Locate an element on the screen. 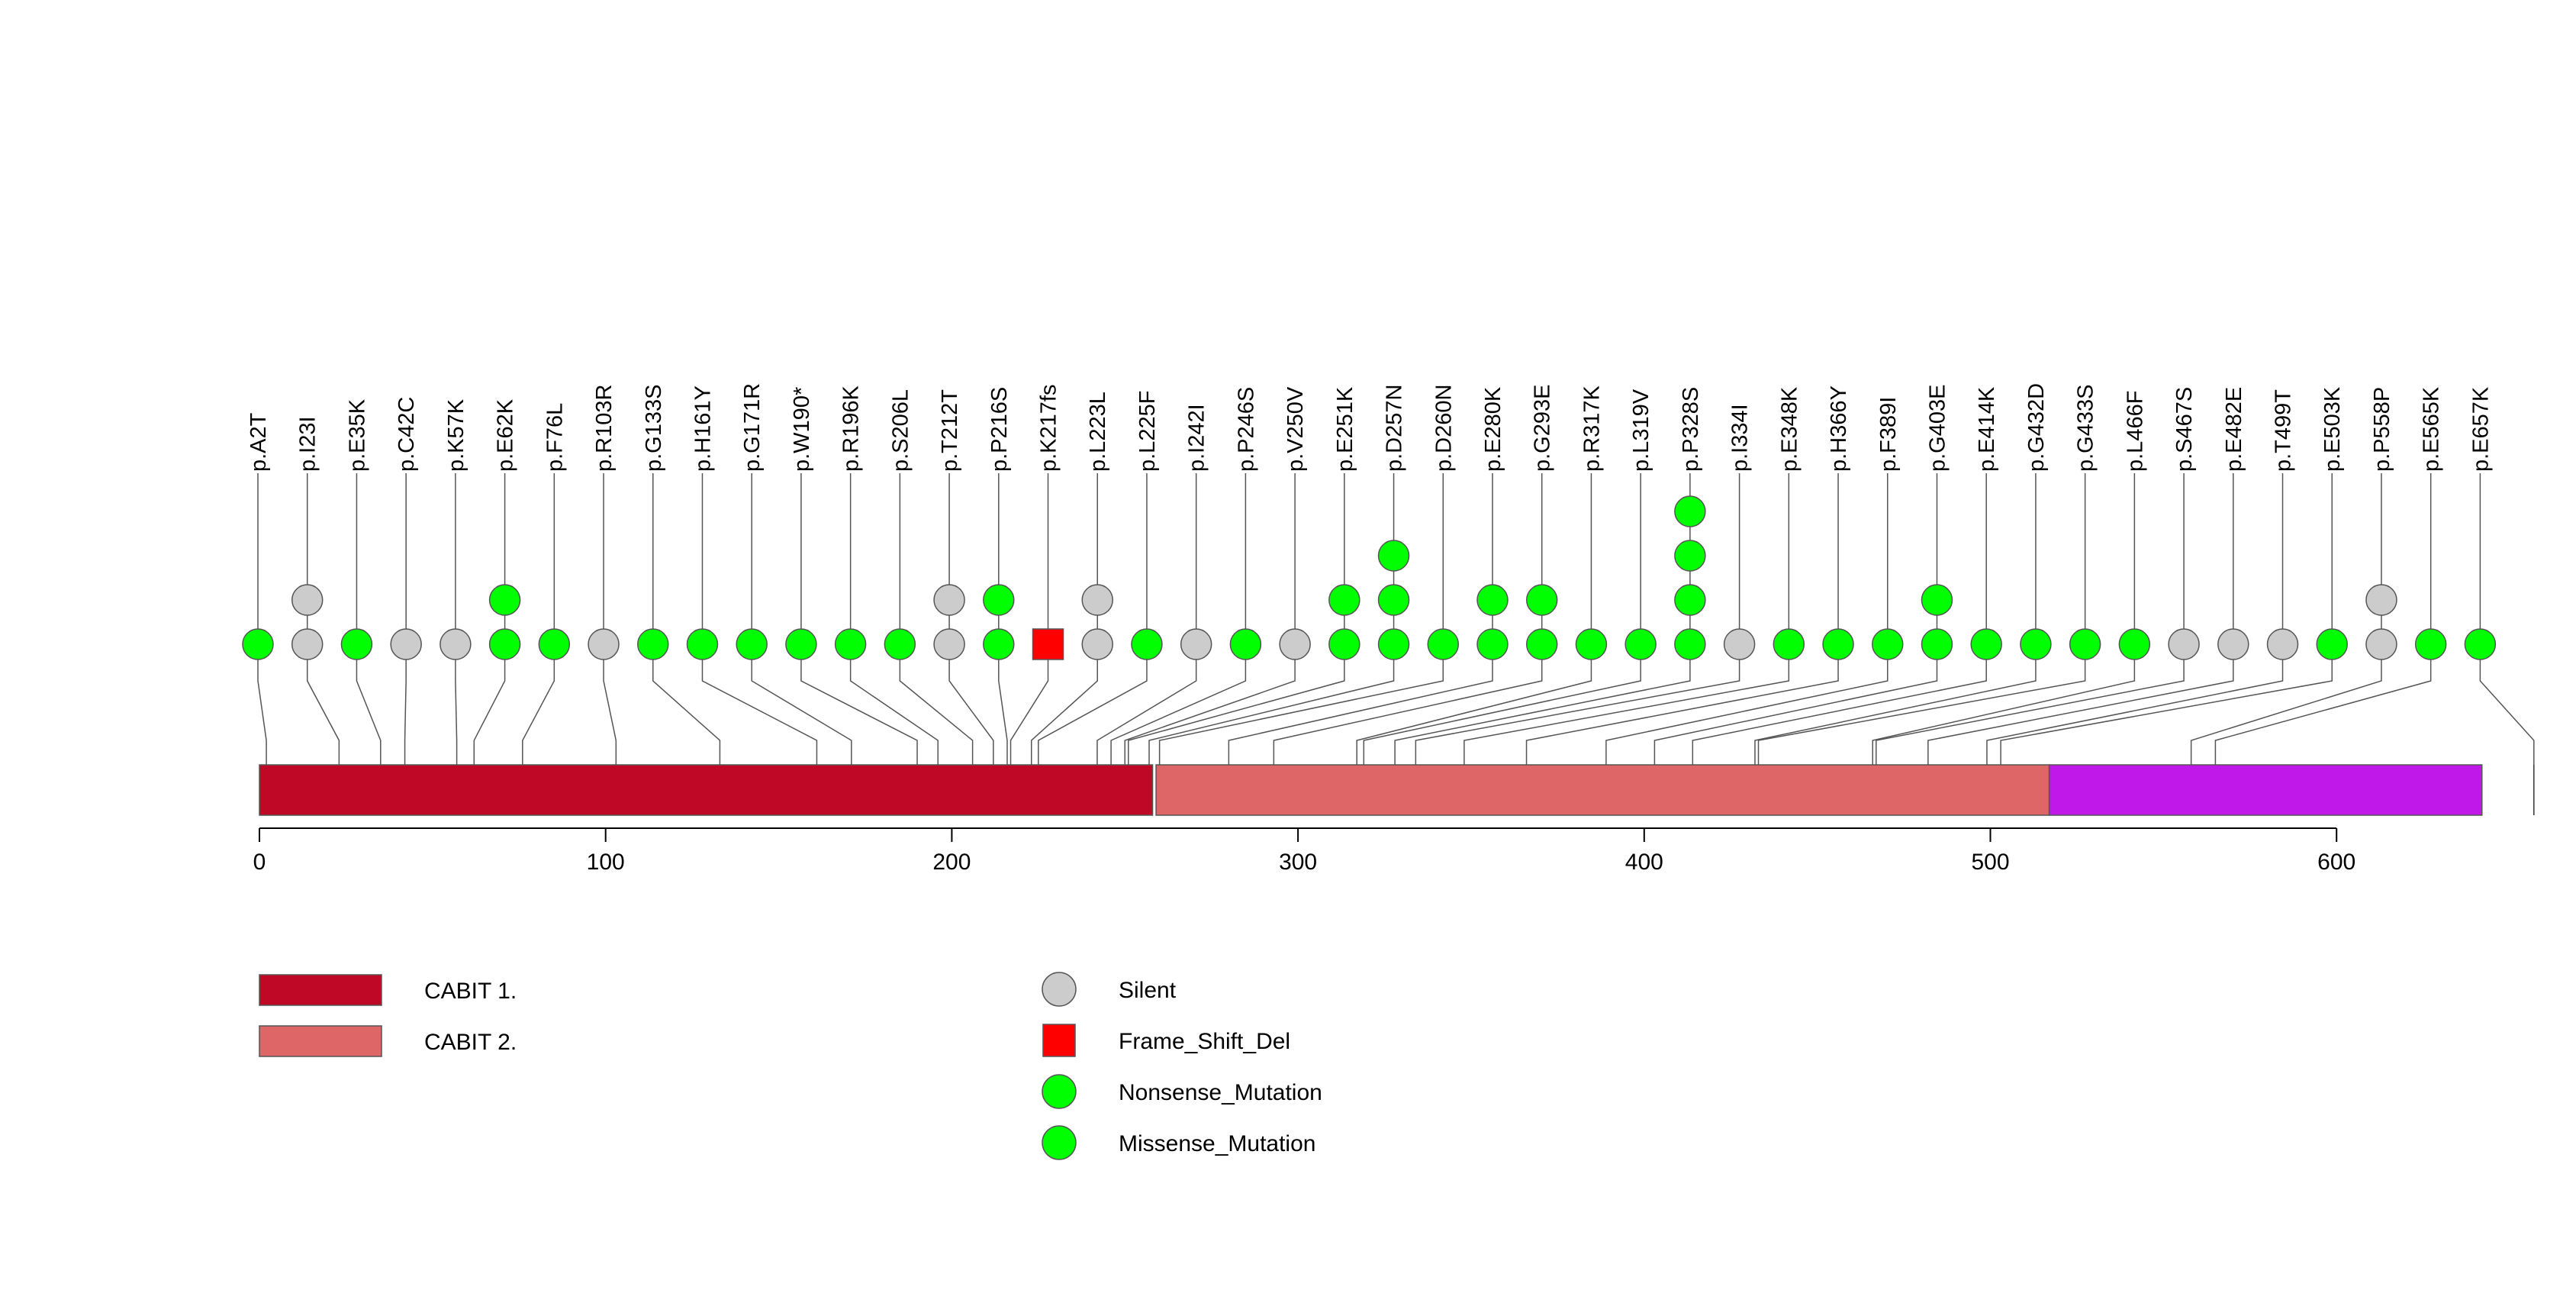 Image resolution: width=2576 pixels, height=1290 pixels. mutation-label-p-e503k: p.E503K is located at coordinates (2332, 429).